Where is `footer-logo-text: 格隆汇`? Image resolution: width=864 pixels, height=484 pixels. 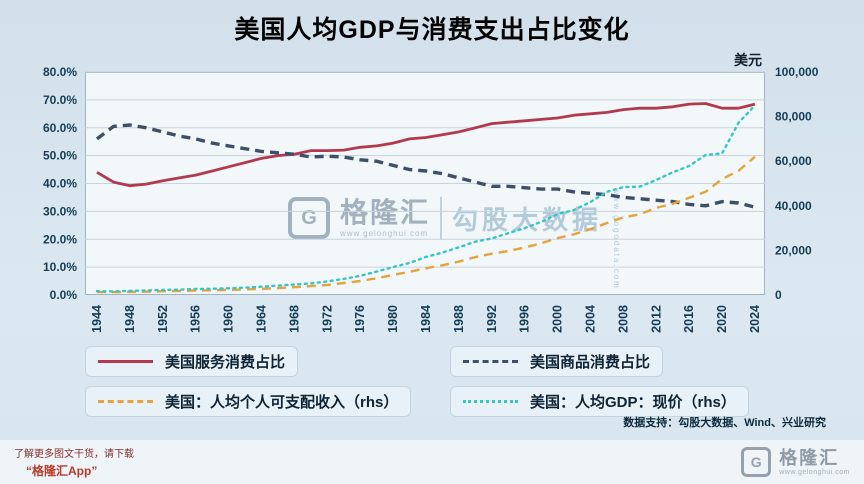
footer-logo-text: 格隆汇 is located at coordinates (809, 457).